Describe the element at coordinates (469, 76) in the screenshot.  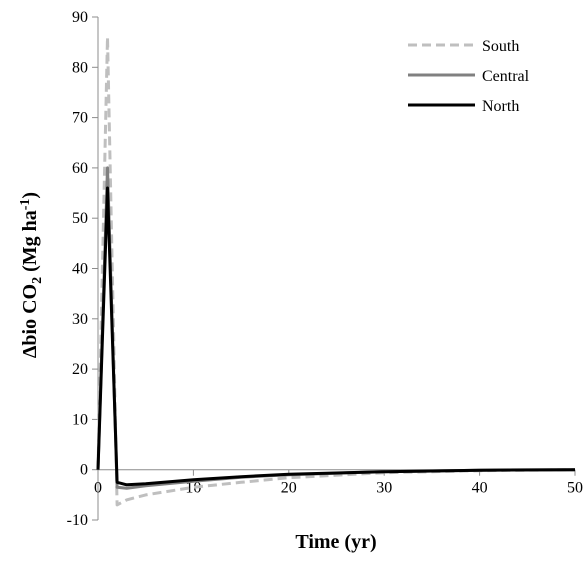
I see `legend: South Central North` at that location.